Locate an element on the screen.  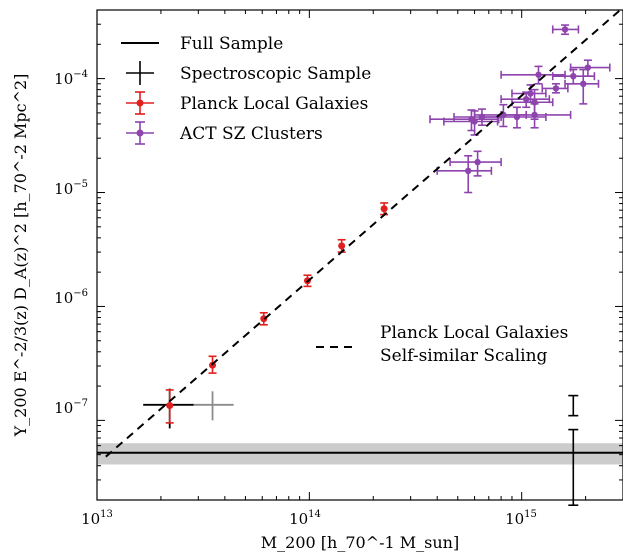
spectroscopic-gray-cross is located at coordinates (213, 406).